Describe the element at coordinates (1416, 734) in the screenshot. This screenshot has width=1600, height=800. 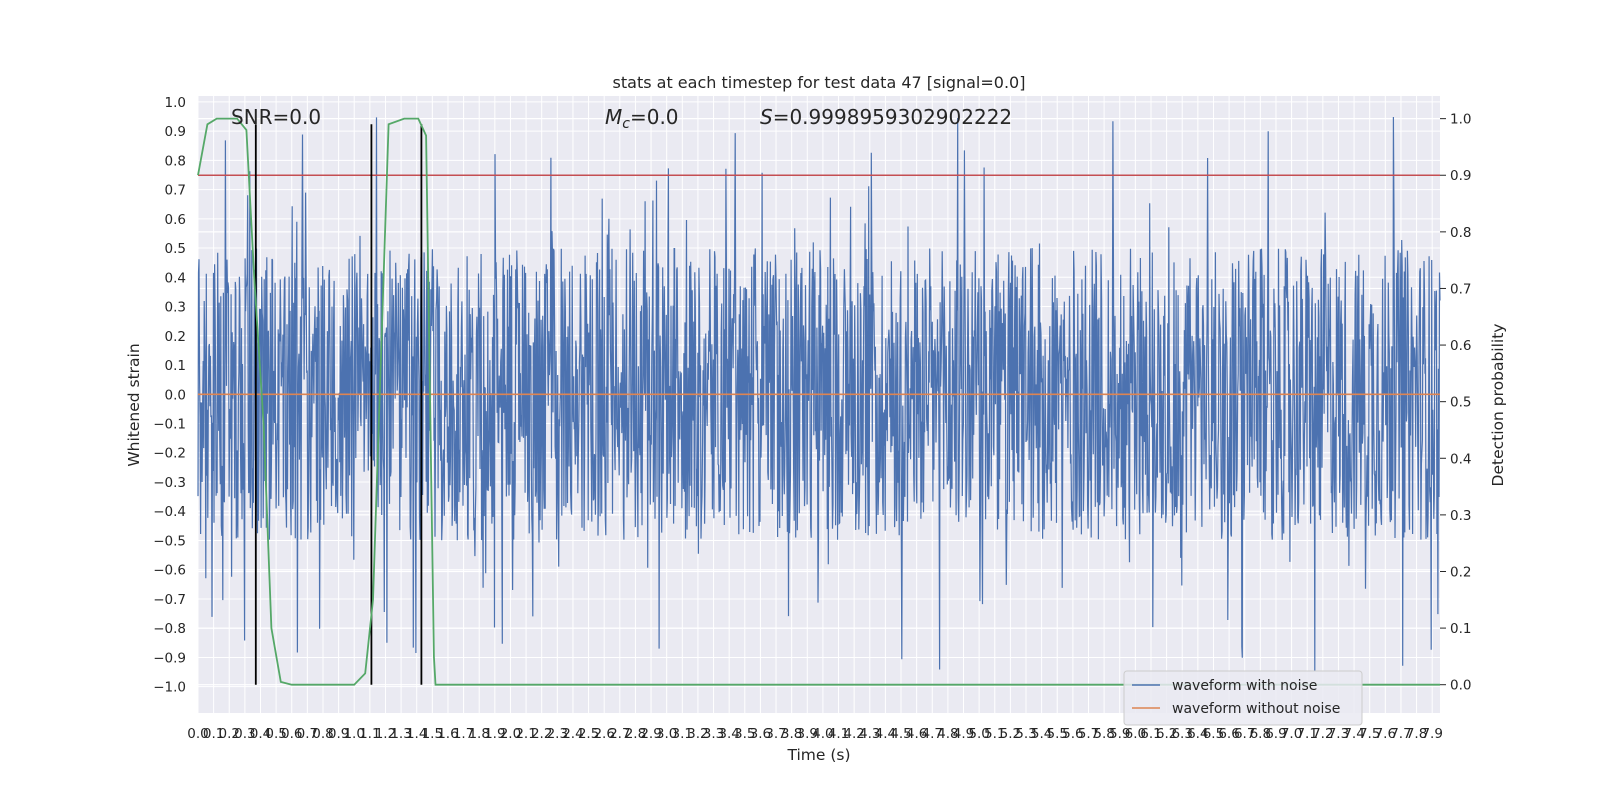
I see `x-tick-label: 7.8` at that location.